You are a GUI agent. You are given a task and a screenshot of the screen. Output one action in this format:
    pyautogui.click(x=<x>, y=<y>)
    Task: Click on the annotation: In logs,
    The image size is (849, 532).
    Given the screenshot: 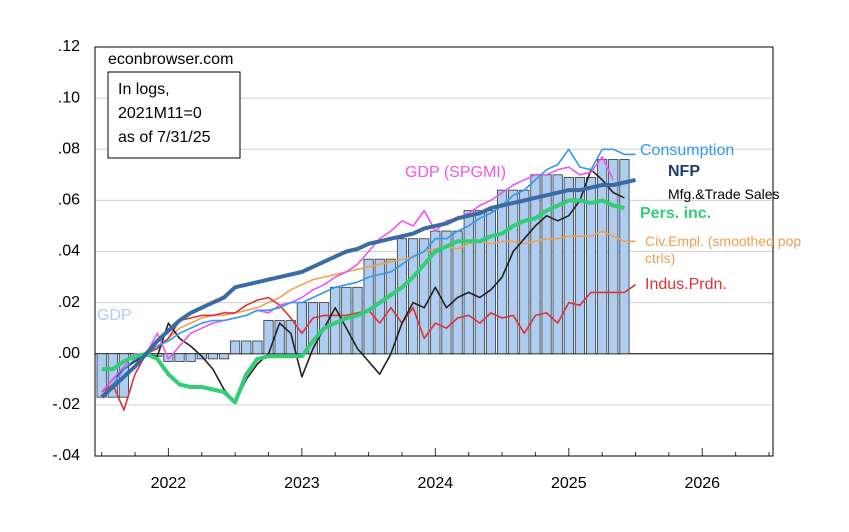 What is the action you would take?
    pyautogui.click(x=144, y=89)
    